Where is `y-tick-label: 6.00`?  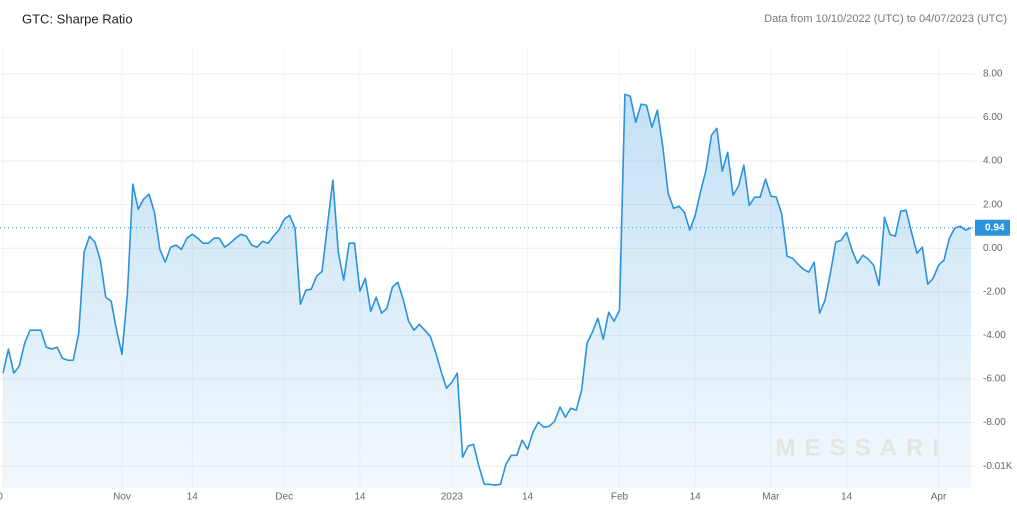
y-tick-label: 6.00 is located at coordinates (993, 117).